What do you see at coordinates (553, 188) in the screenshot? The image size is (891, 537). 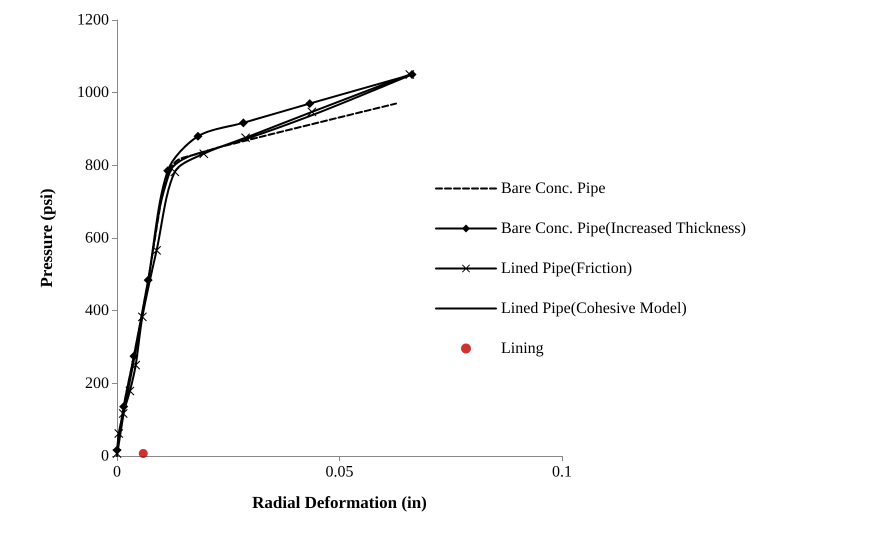 I see `legend-label: Bare Conc. Pipe` at bounding box center [553, 188].